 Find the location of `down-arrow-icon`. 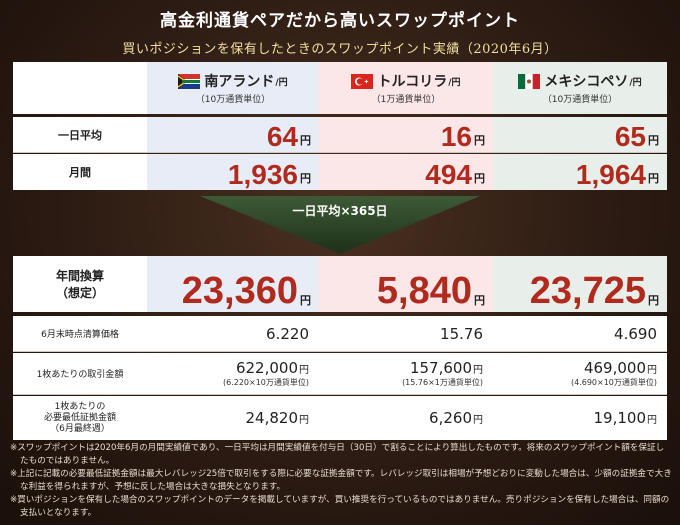

down-arrow-icon is located at coordinates (340, 225).